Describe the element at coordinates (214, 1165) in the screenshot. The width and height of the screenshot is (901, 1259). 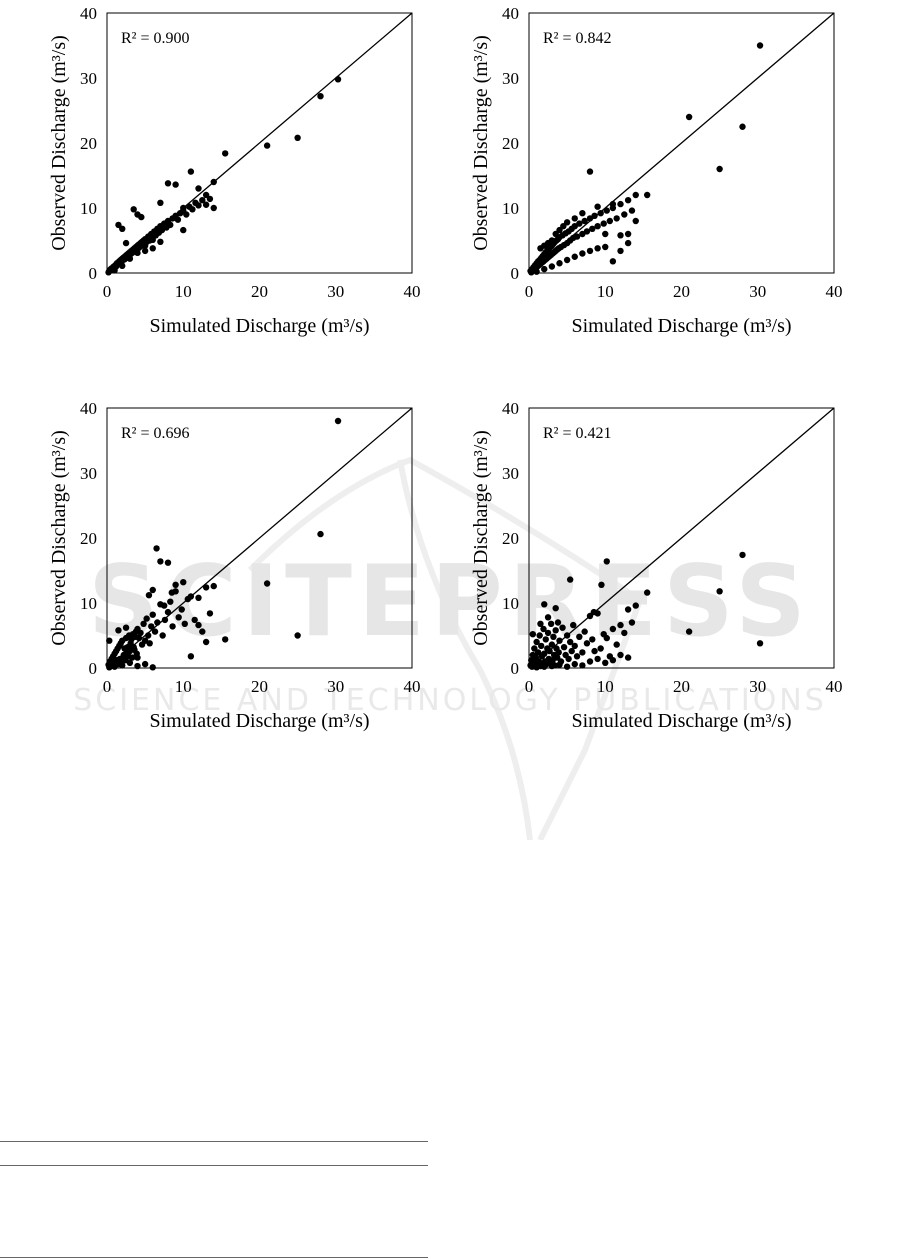
I see `table-rule-mid` at that location.